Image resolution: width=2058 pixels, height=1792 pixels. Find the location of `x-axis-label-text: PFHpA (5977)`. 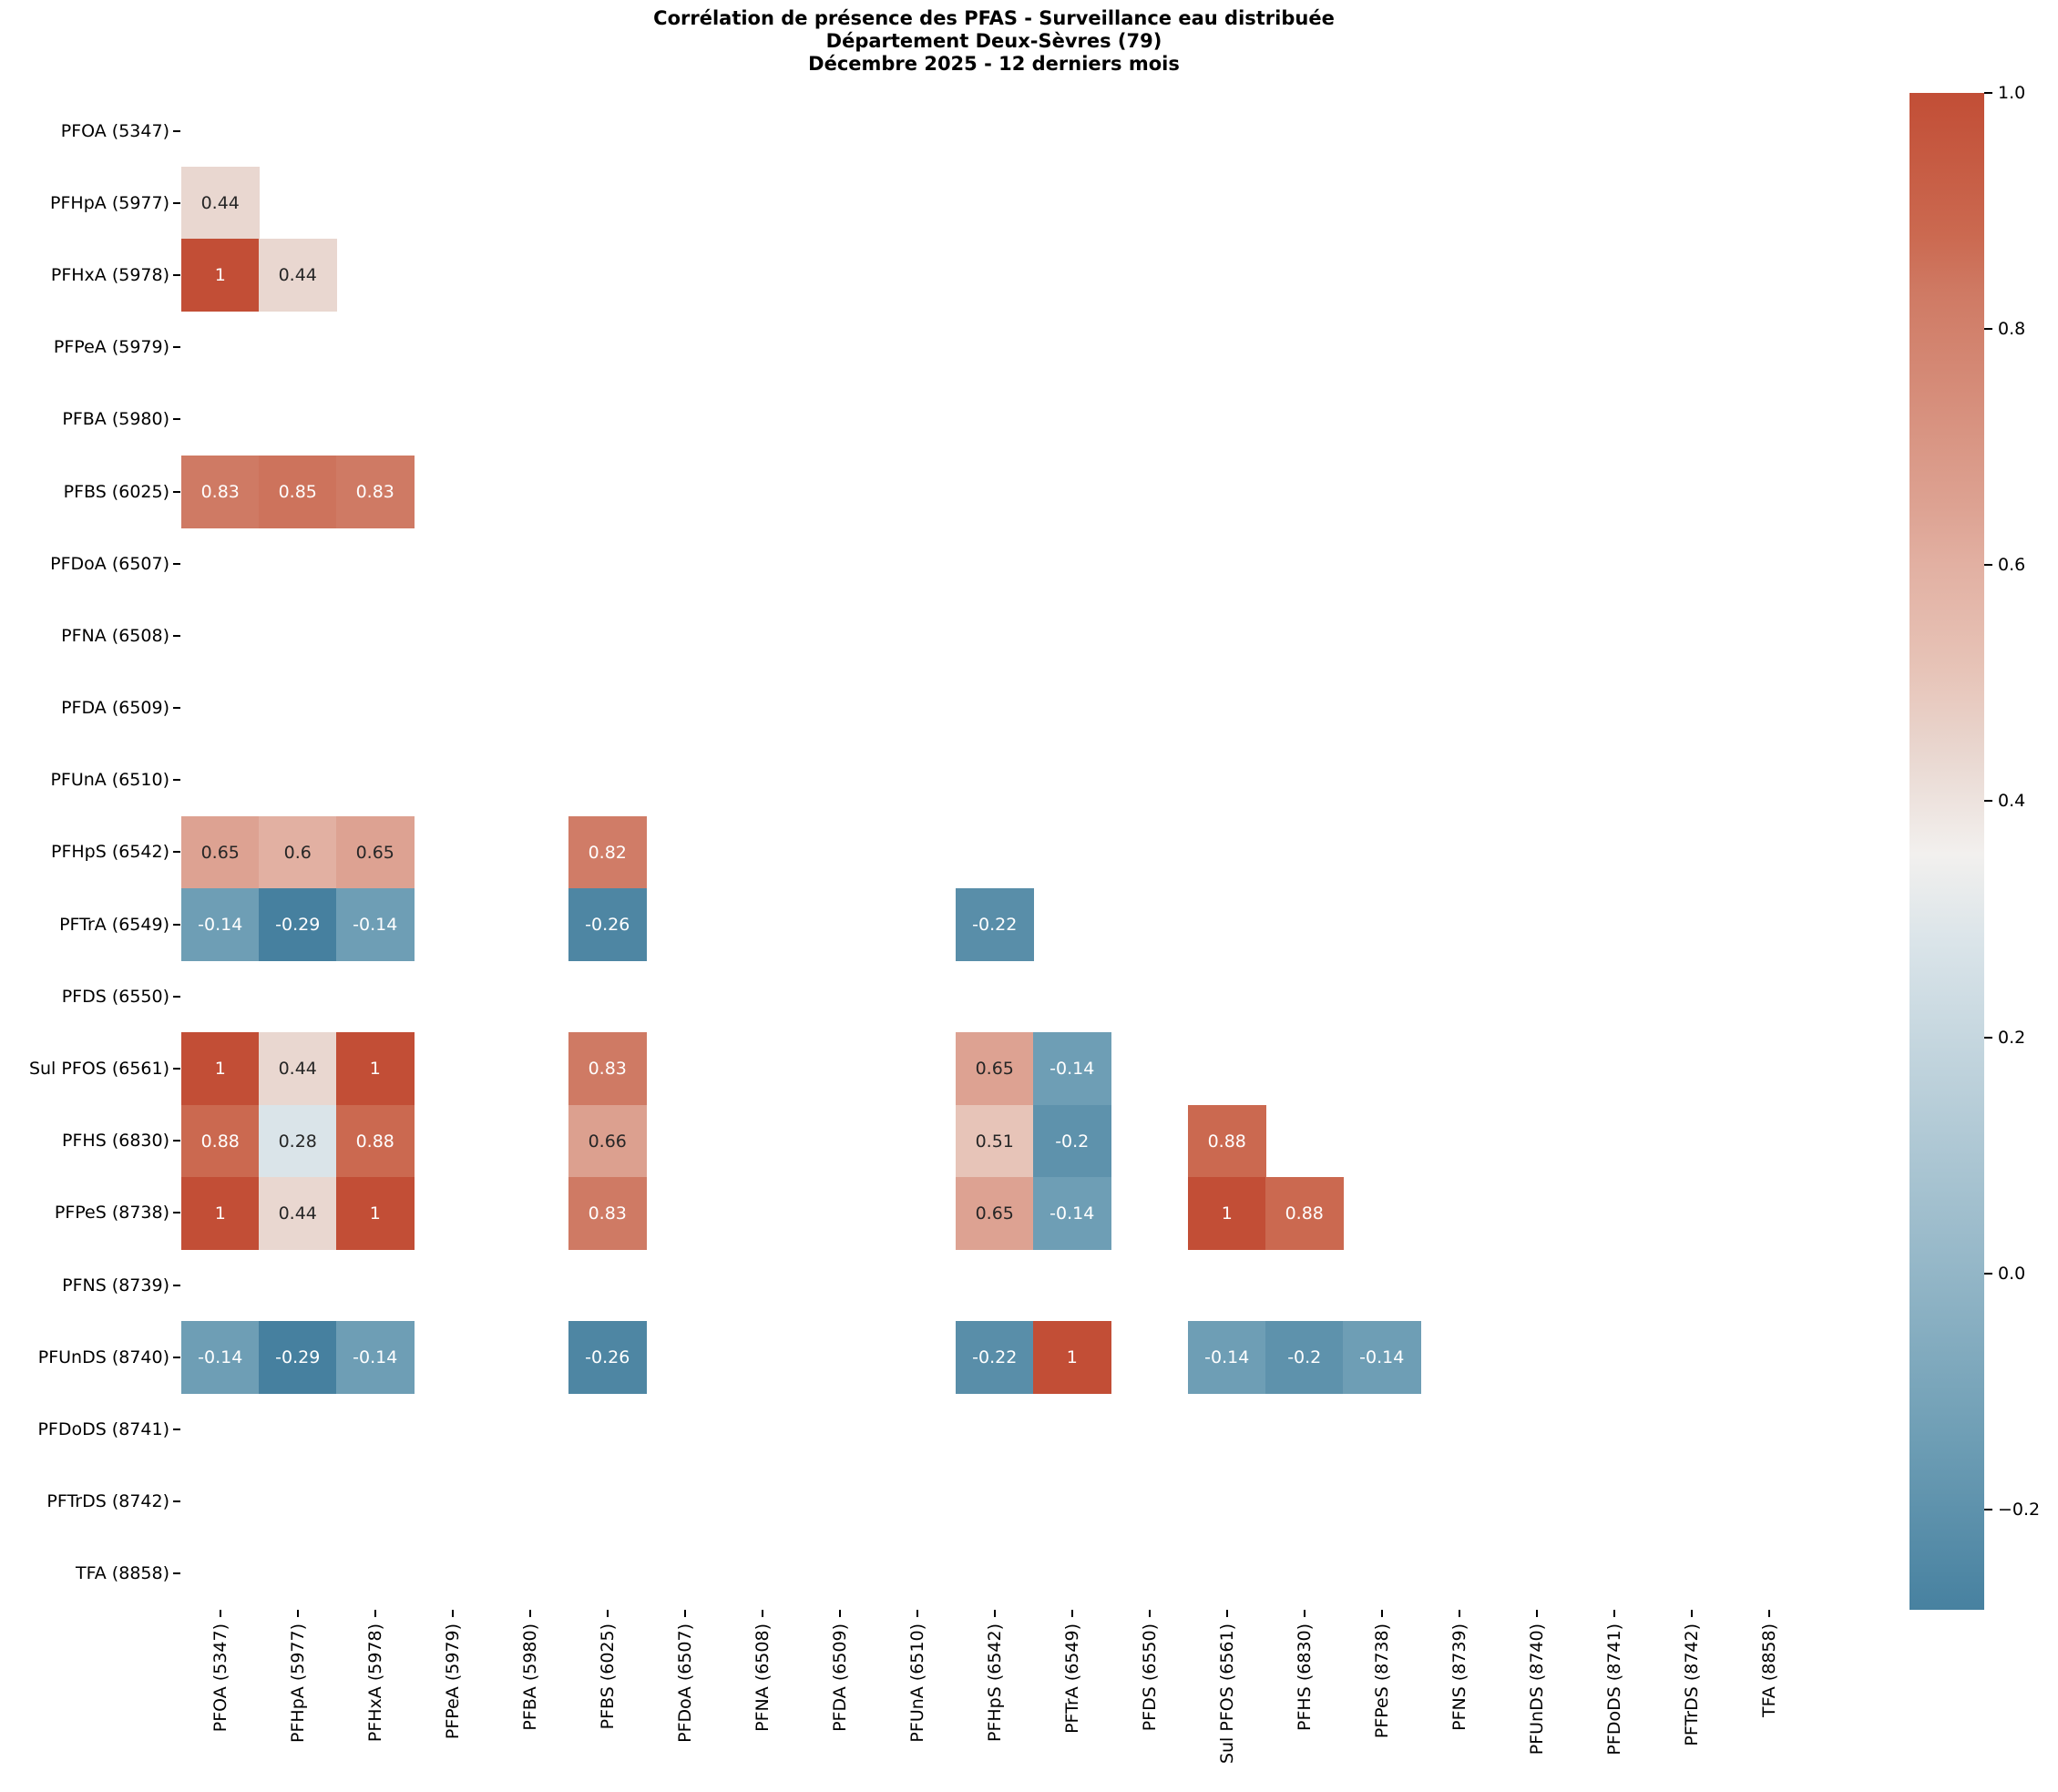

x-axis-label-text: PFHpA (5977) is located at coordinates (297, 1683).